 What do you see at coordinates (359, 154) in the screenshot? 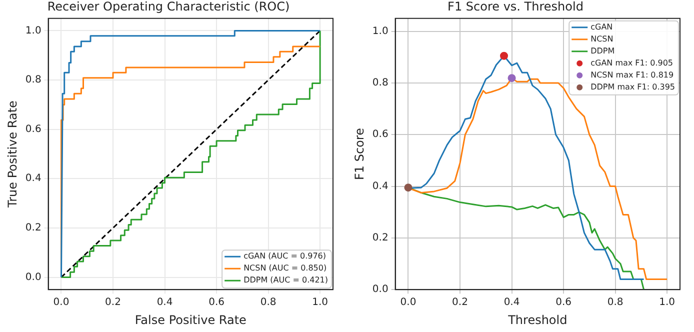
I see `y-axis-title: F1 Score` at bounding box center [359, 154].